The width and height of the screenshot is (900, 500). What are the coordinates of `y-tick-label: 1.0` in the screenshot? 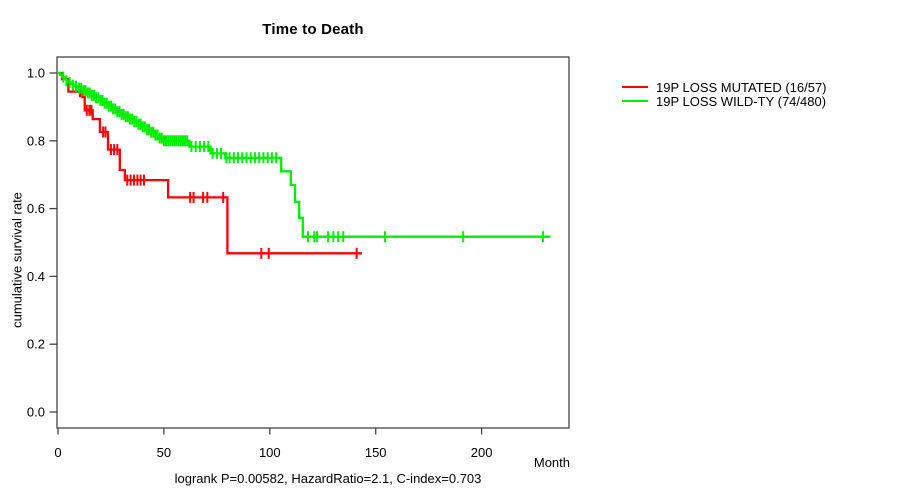 It's located at (36, 73).